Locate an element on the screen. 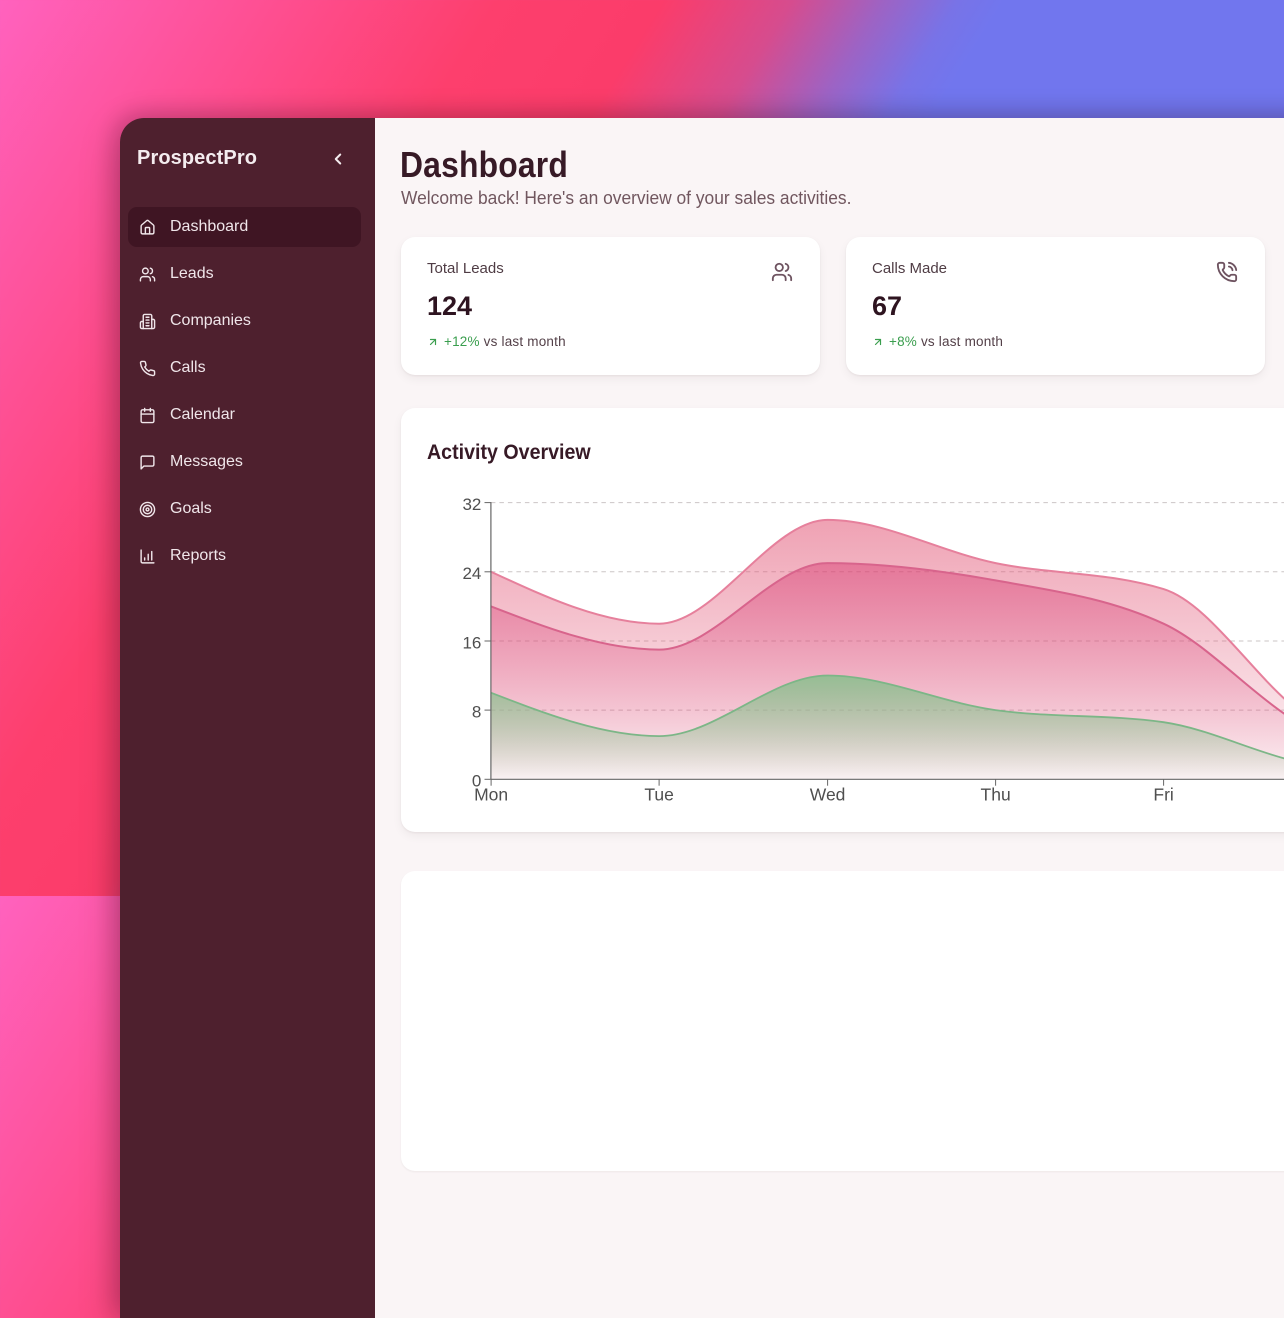 The height and width of the screenshot is (1318, 1284). svg-text: 24 is located at coordinates (471, 573).